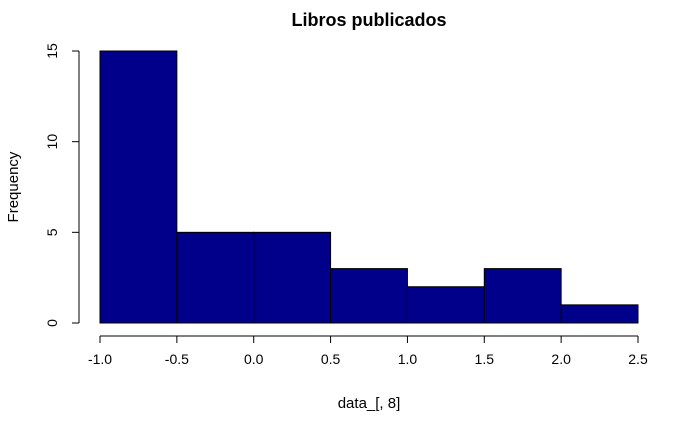 This screenshot has width=700, height=432. I want to click on x-tick-label-0: -1.0, so click(100, 359).